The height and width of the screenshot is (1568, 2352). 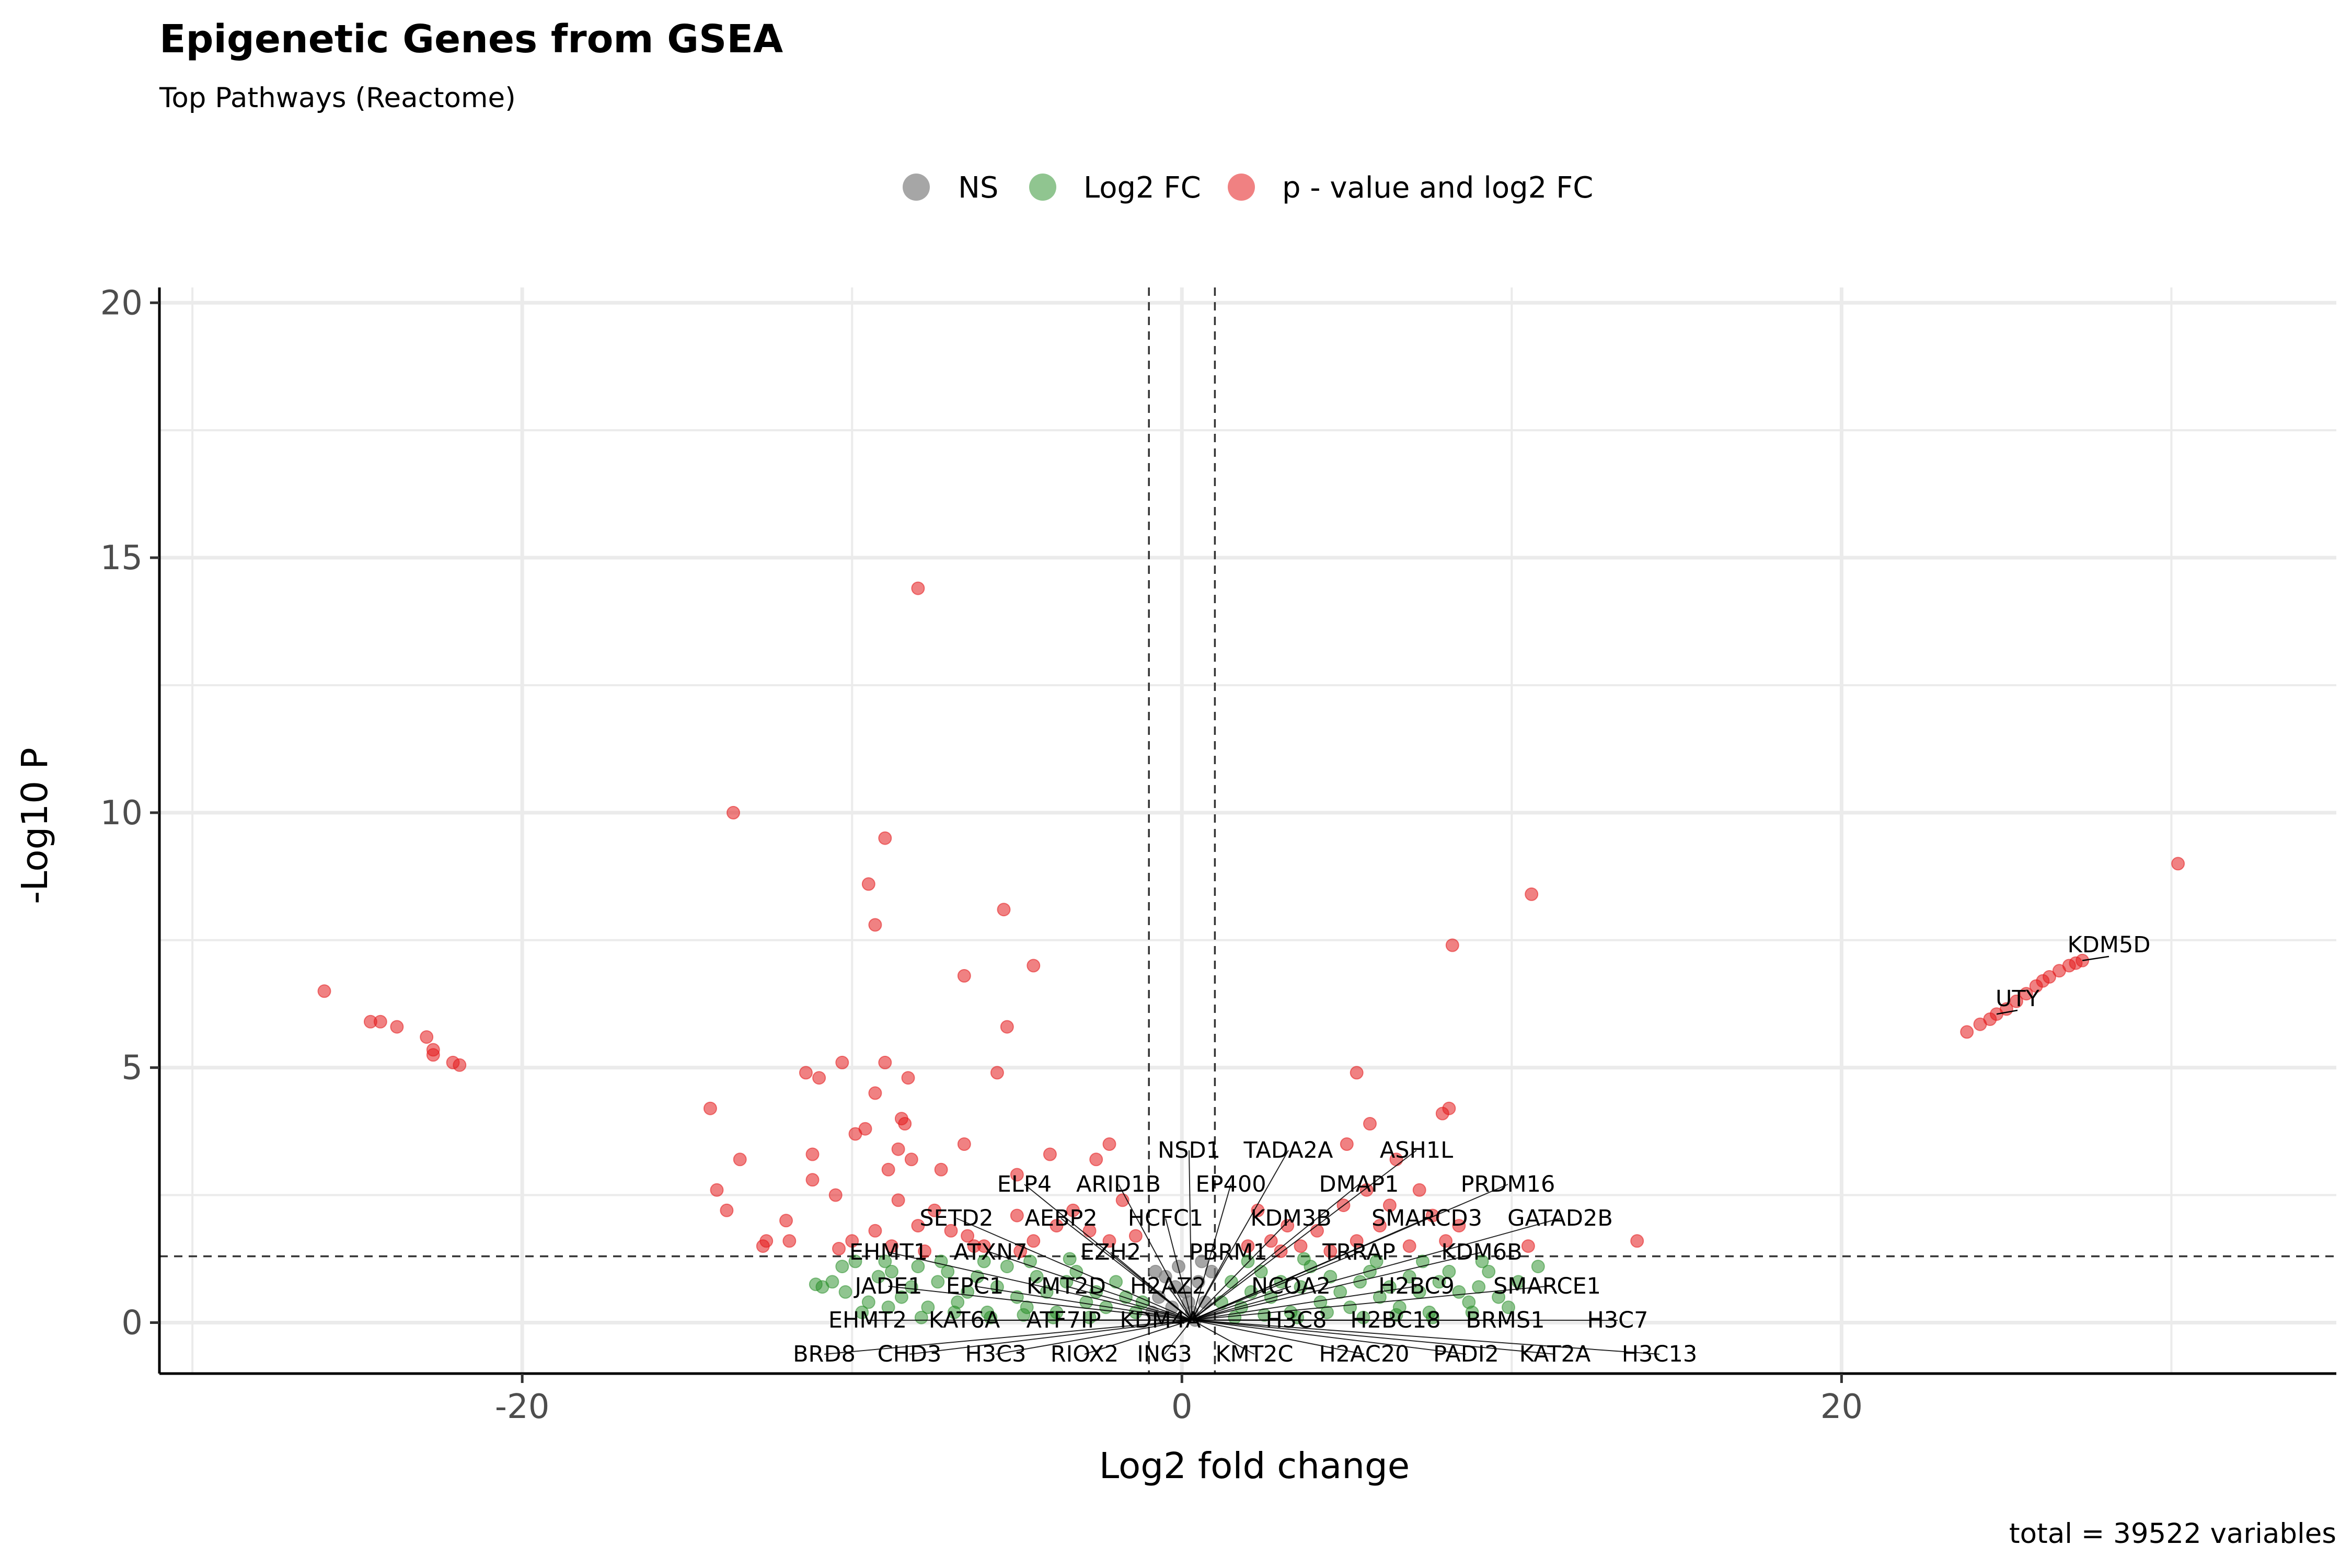 I want to click on legend-key-p-and-log2fc, so click(x=1241, y=187).